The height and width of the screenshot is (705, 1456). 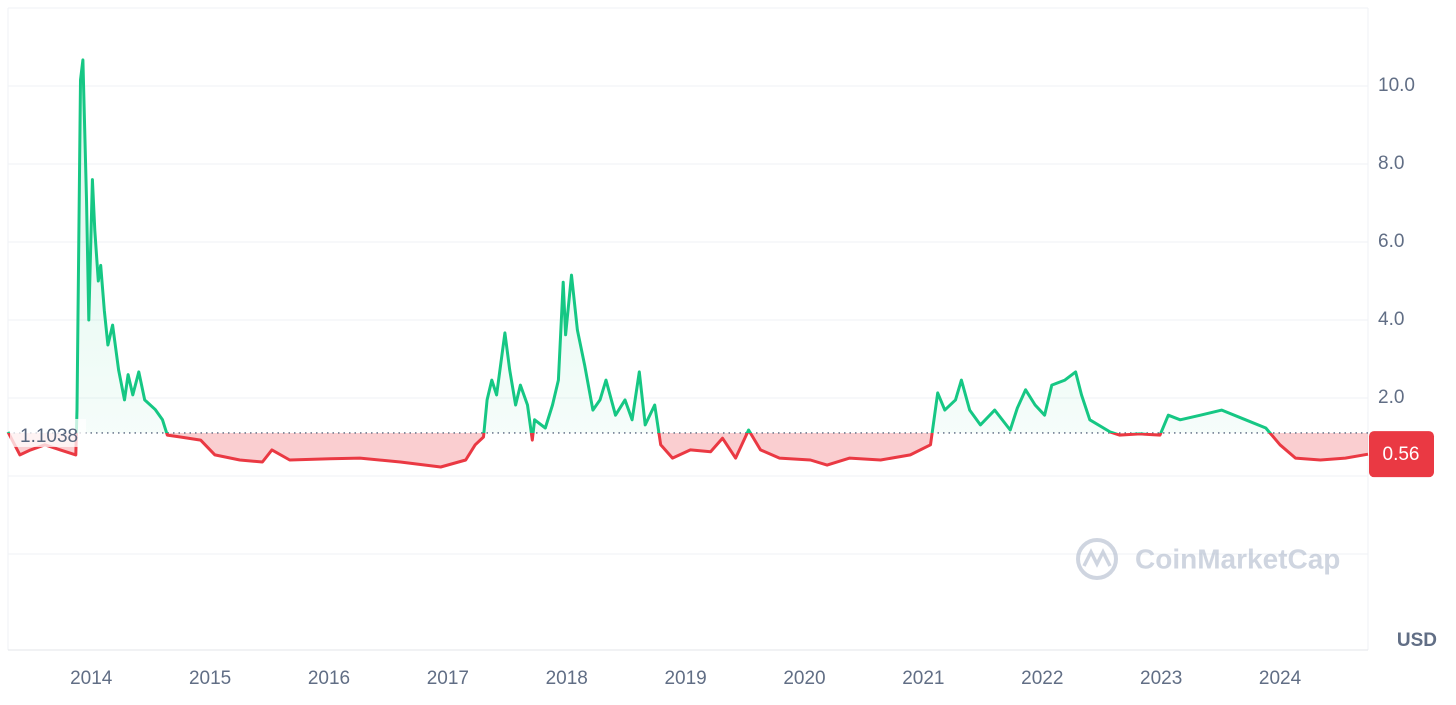 I want to click on watermark-text: CoinMarketCap, so click(x=1237, y=558).